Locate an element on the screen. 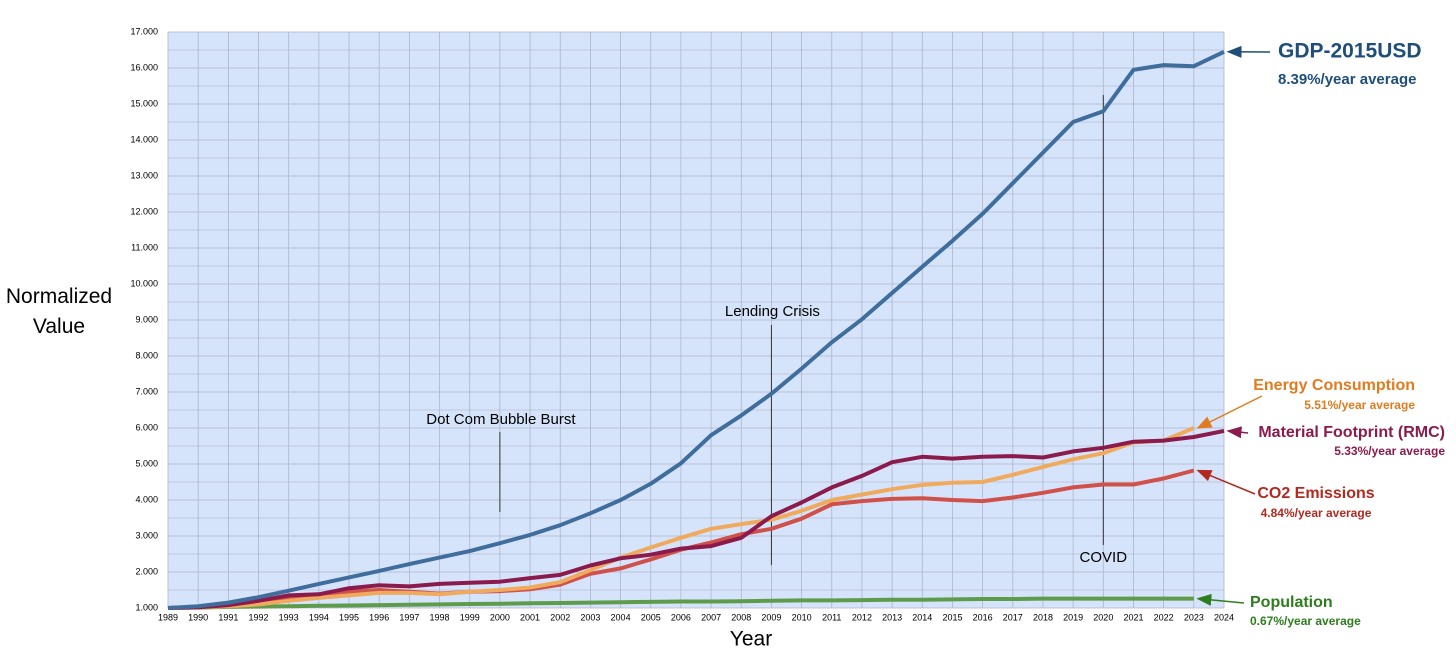  x-tick-label: 2007 is located at coordinates (711, 617).